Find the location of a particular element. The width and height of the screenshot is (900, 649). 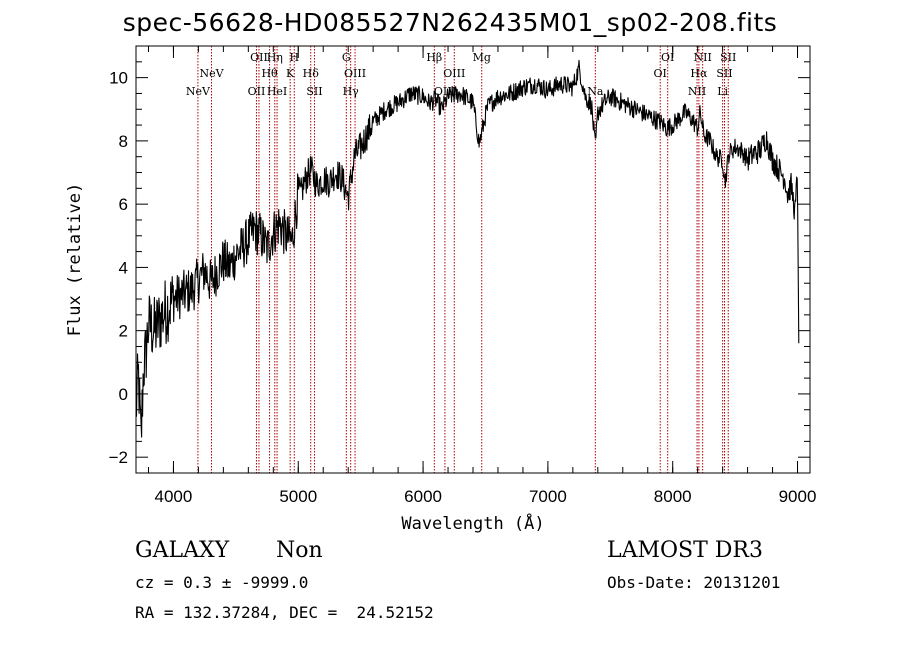

subclass-label: Non is located at coordinates (299, 550).